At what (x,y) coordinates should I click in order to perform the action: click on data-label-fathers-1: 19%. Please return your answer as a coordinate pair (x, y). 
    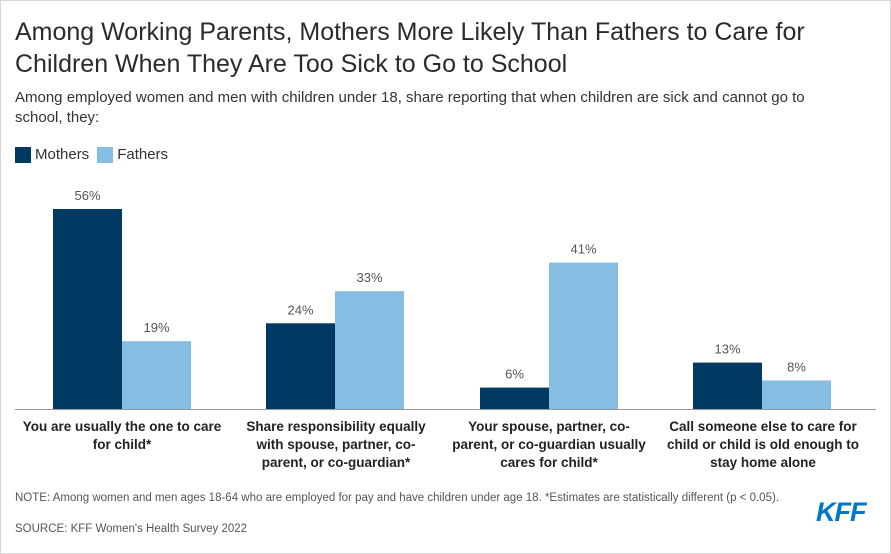
    Looking at the image, I should click on (156, 327).